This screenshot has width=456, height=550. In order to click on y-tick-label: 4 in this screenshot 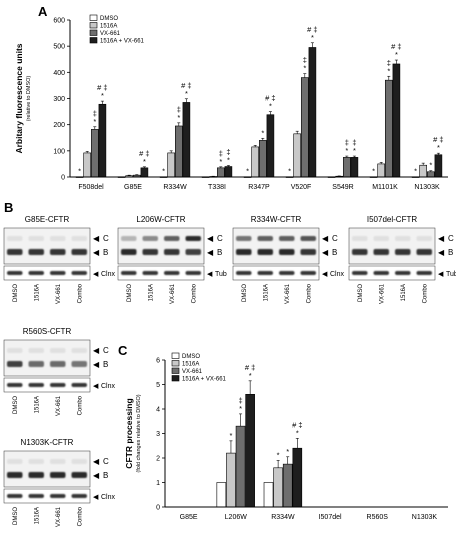, I will do `click(158, 410)`.